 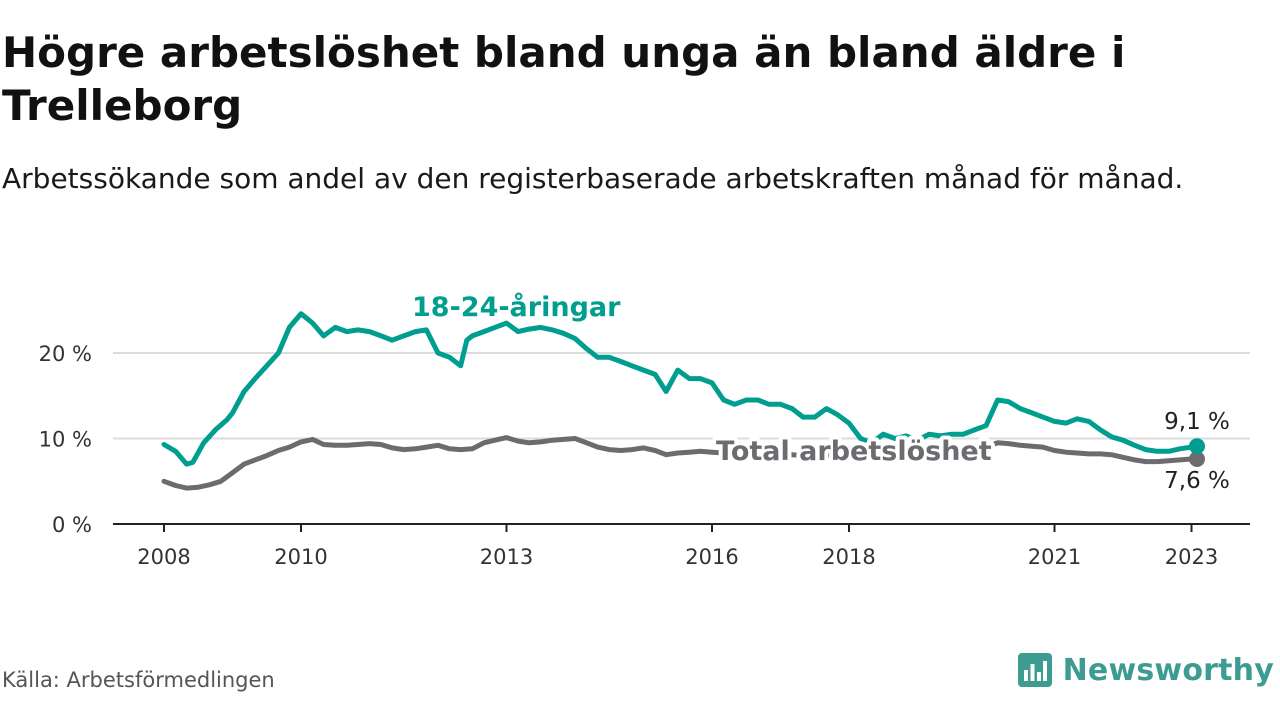 What do you see at coordinates (1196, 459) in the screenshot?
I see `series-endpoint-total` at bounding box center [1196, 459].